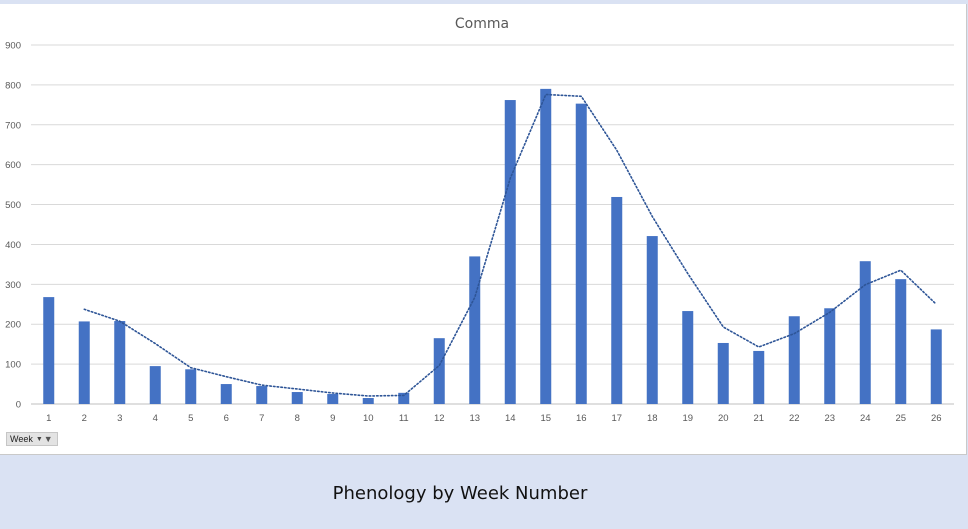 This screenshot has width=968, height=529. What do you see at coordinates (13, 46) in the screenshot?
I see `y-tick-label: 900` at bounding box center [13, 46].